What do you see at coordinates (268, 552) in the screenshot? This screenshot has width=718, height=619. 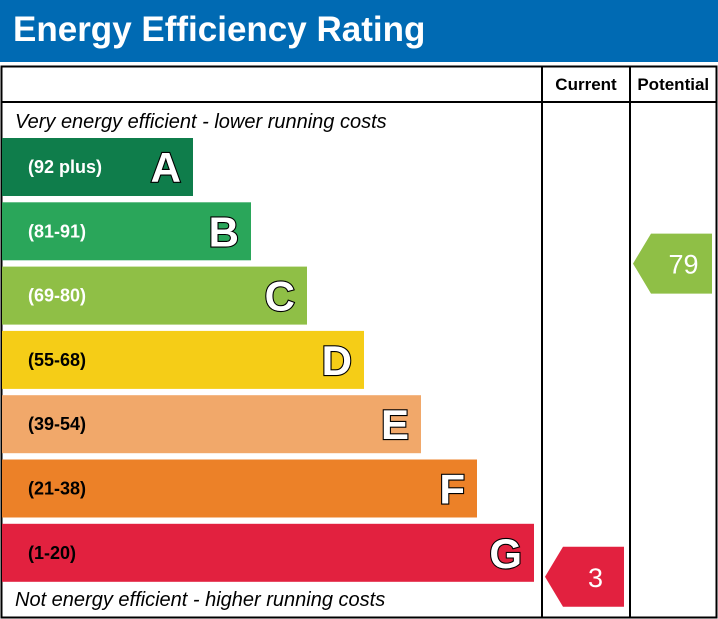 I see `band-bar-g` at bounding box center [268, 552].